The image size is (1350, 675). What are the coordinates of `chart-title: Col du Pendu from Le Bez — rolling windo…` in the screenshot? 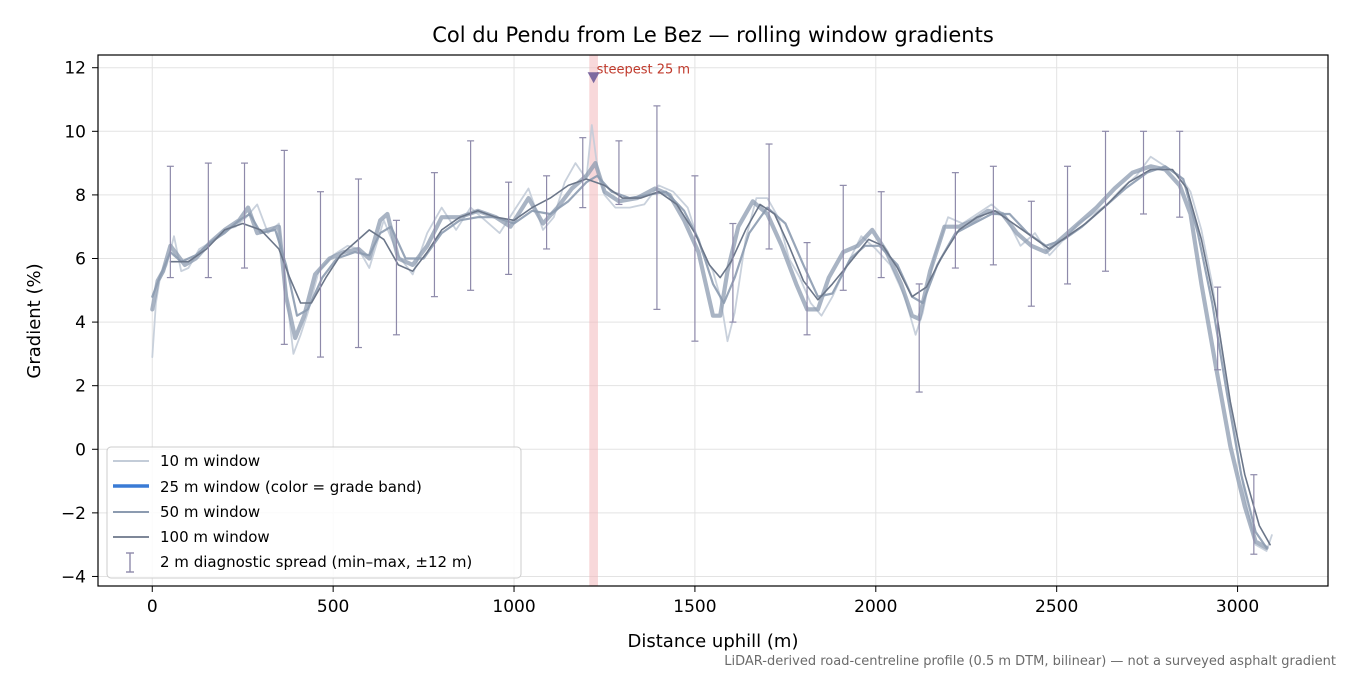 It's located at (713, 35).